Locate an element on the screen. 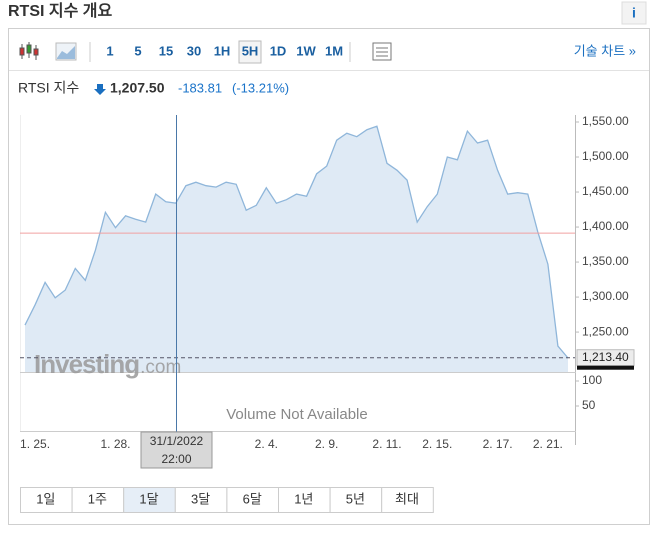  range-label: 1일 is located at coordinates (45, 498).